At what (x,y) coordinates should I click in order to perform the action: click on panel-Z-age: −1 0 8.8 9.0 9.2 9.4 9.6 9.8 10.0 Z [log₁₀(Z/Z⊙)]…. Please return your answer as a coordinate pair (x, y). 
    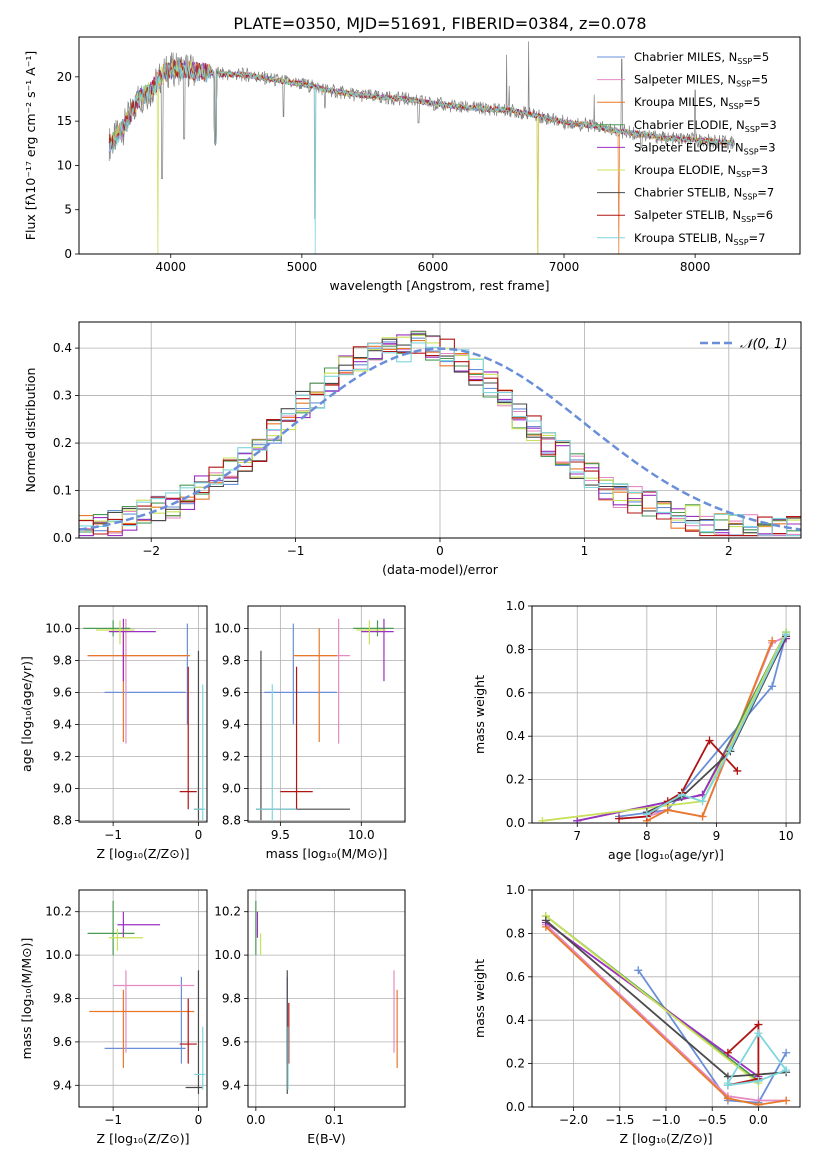
    Looking at the image, I should click on (113, 733).